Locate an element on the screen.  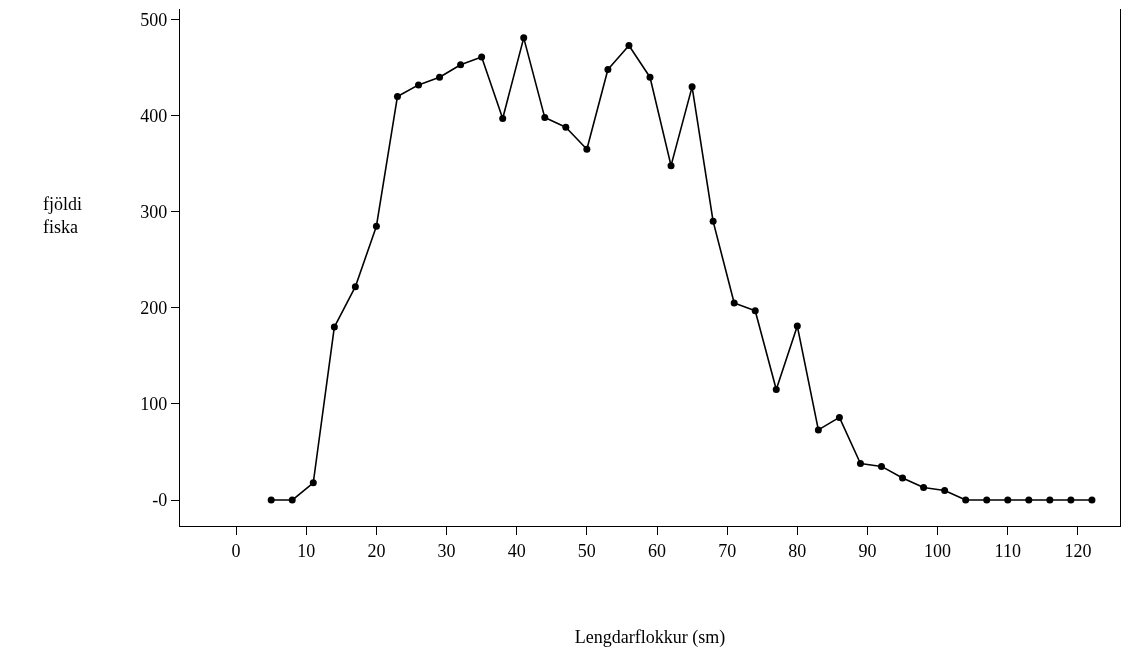
y-tick-label: 400 is located at coordinates (154, 115).